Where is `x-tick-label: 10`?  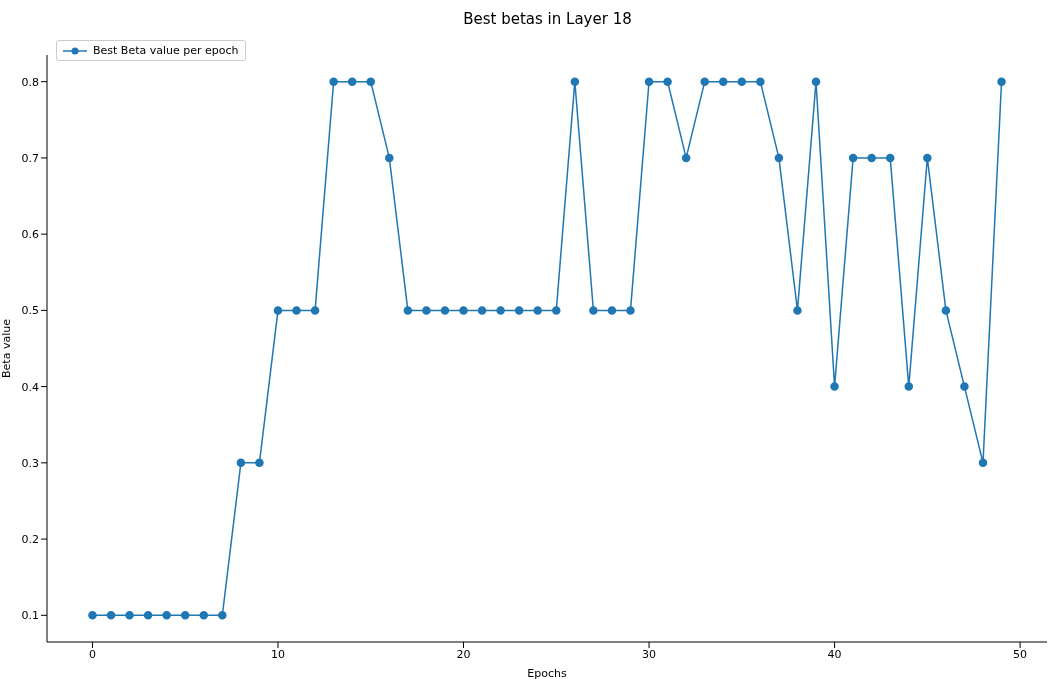
x-tick-label: 10 is located at coordinates (277, 654).